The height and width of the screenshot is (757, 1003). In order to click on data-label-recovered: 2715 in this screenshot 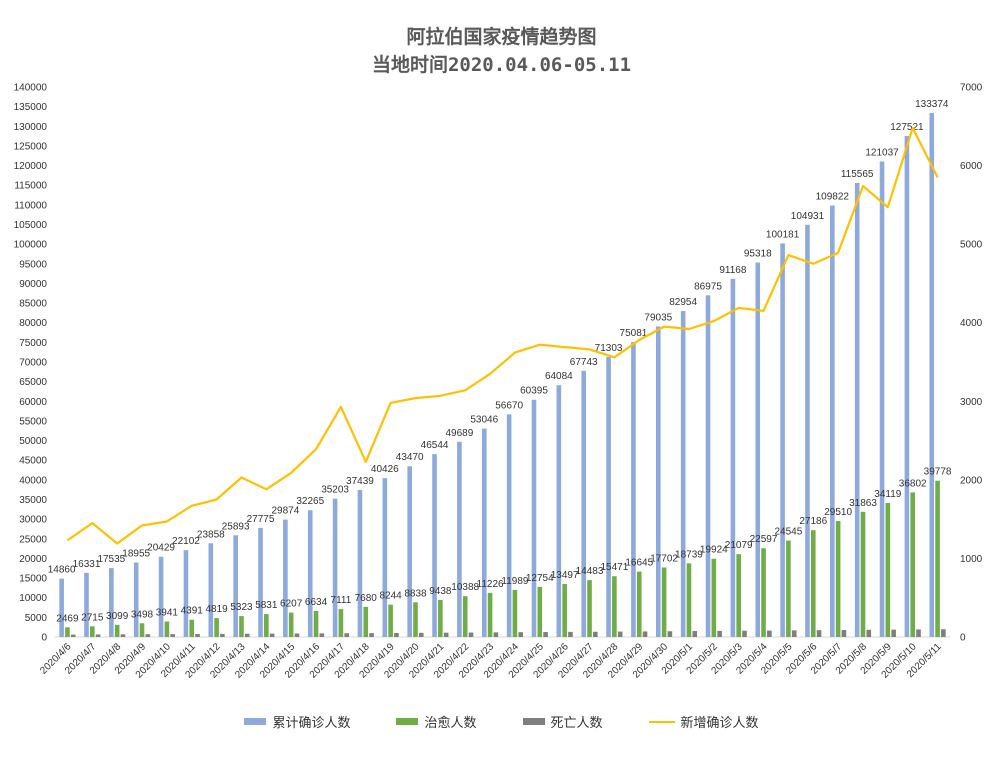, I will do `click(92, 617)`.